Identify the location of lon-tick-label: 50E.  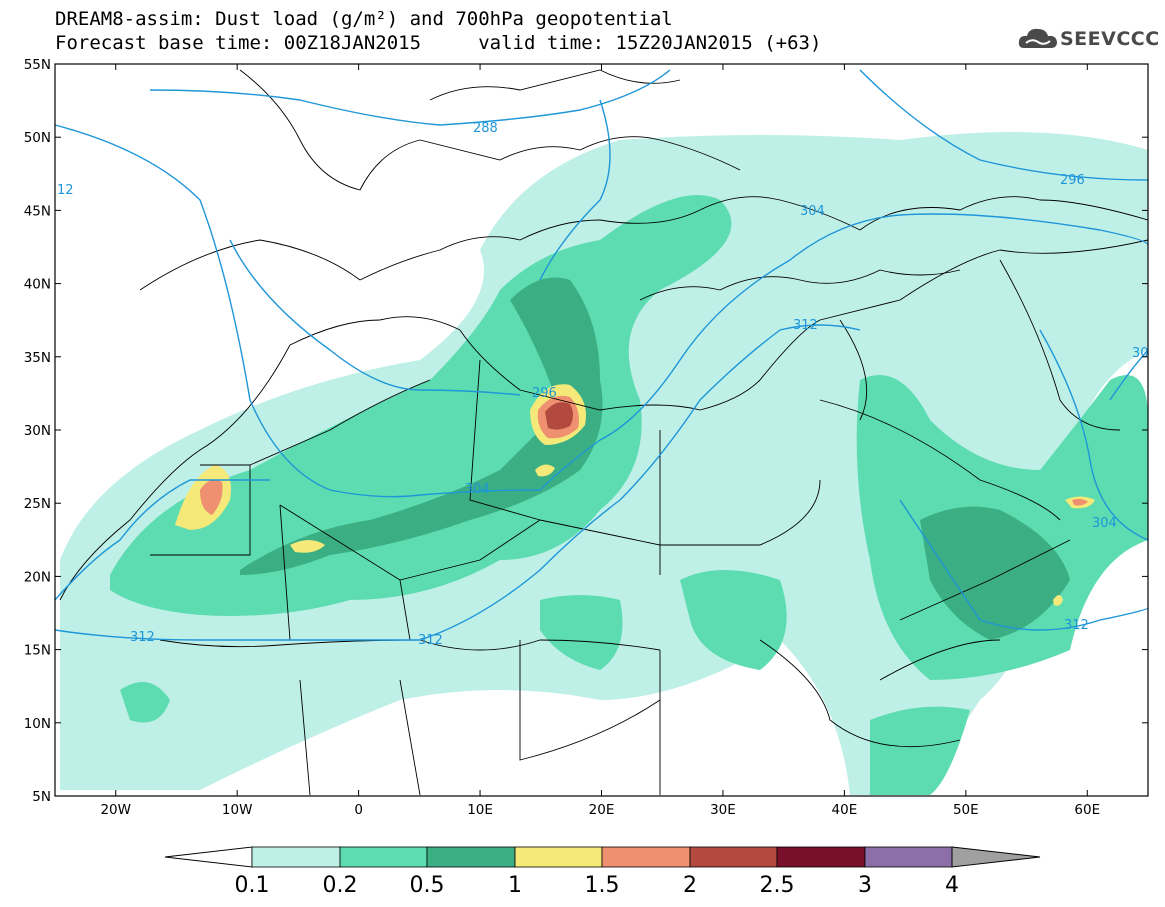
(966, 810).